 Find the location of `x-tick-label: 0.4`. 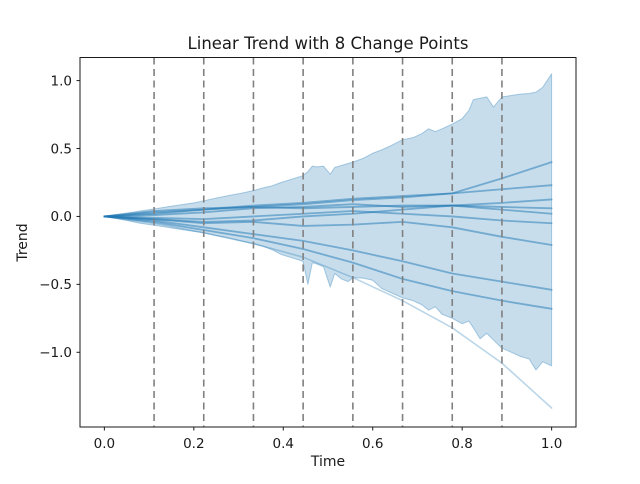

x-tick-label: 0.4 is located at coordinates (283, 444).